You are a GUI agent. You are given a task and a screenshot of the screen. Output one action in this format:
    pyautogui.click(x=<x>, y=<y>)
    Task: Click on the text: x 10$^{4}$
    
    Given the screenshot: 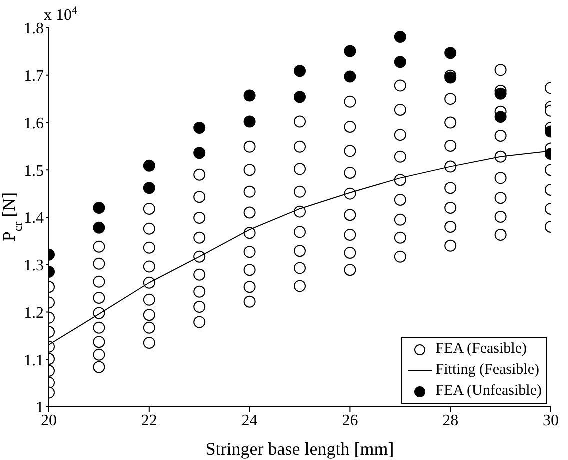 What is the action you would take?
    pyautogui.click(x=61, y=14)
    